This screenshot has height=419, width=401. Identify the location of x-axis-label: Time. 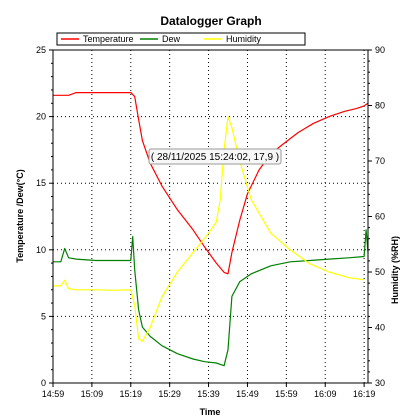
(210, 412).